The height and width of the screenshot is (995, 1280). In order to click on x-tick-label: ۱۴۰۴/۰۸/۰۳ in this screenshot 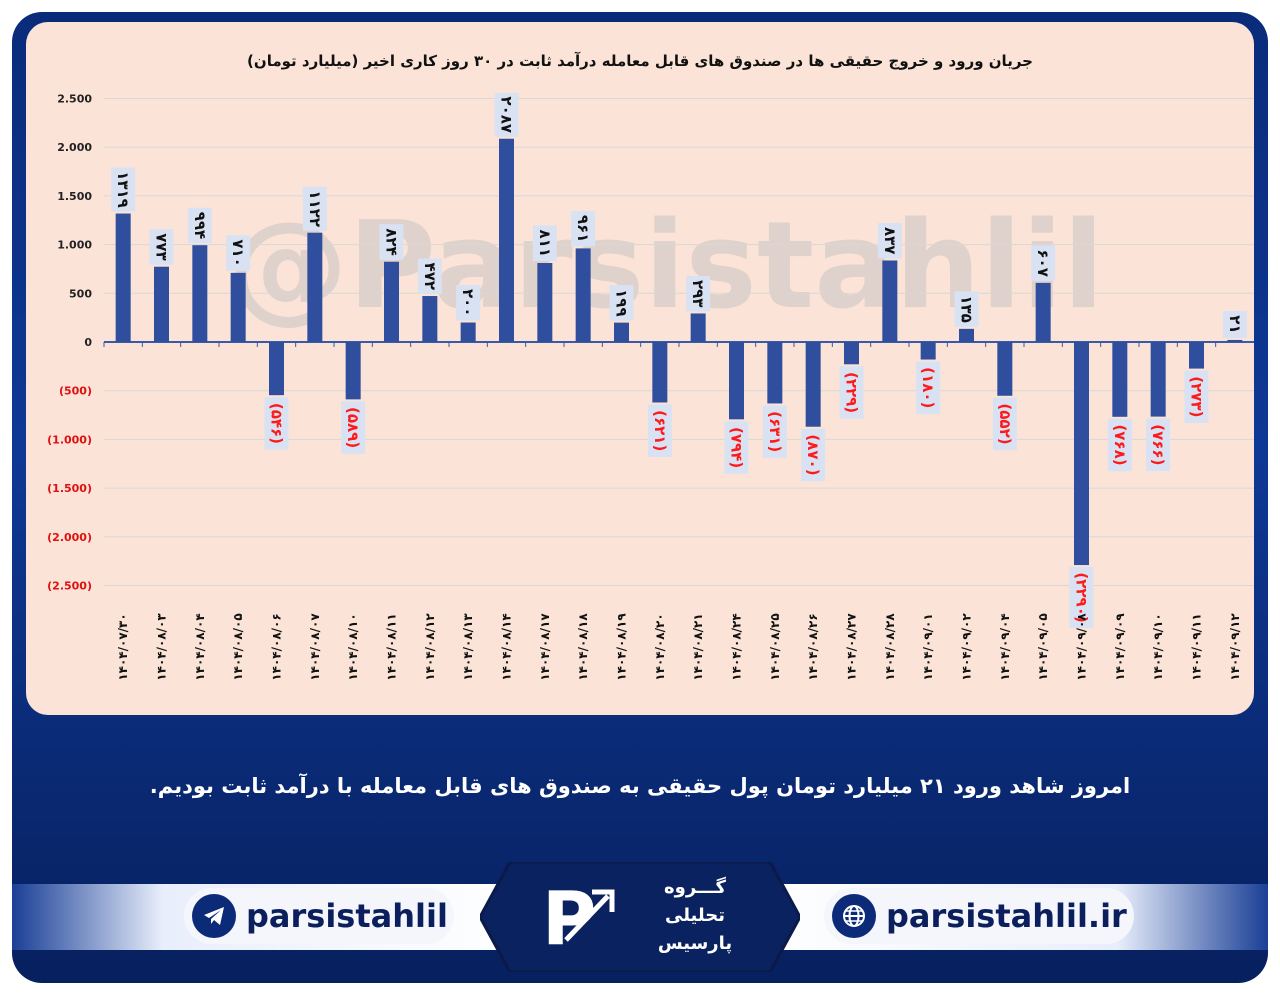, I will do `click(162, 647)`.